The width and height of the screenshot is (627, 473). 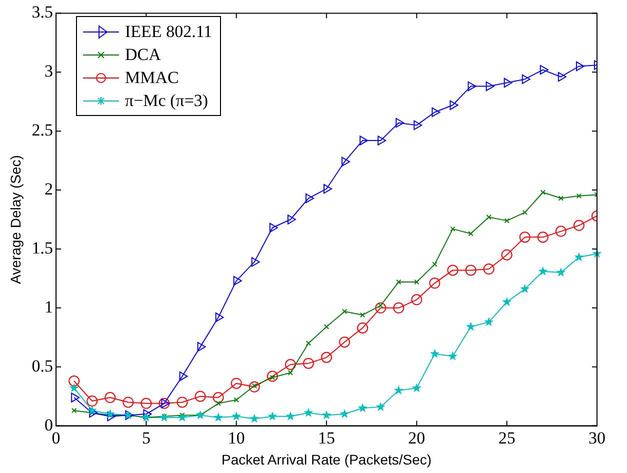 I want to click on x-tick-label: 25, so click(x=507, y=438).